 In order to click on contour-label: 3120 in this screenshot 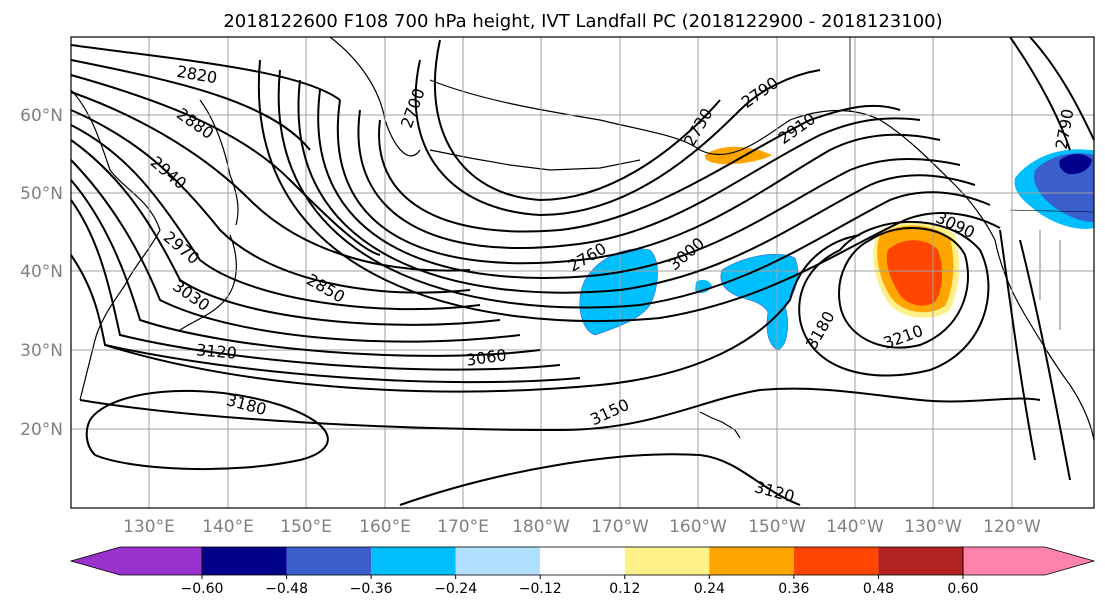, I will do `click(216, 351)`.